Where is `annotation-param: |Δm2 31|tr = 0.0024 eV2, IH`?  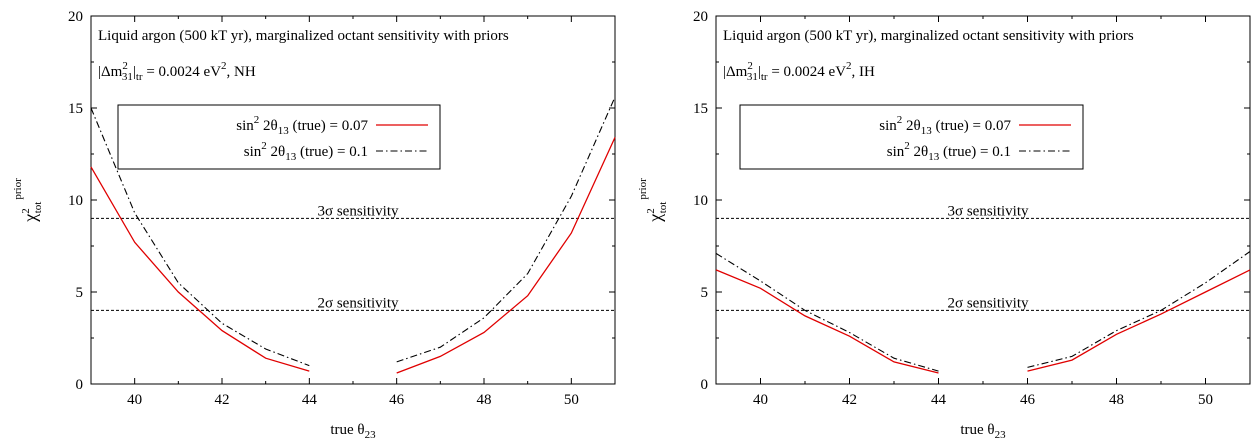
annotation-param: |Δm2 31|tr = 0.0024 eV2, IH is located at coordinates (799, 71).